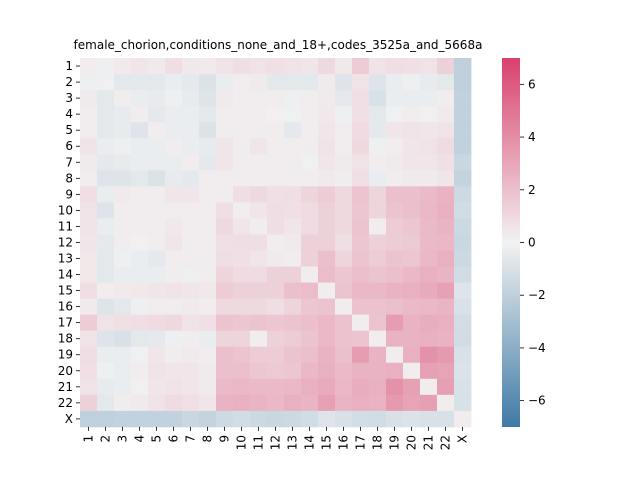 The width and height of the screenshot is (640, 480). I want to click on y-tick-label: 22, so click(65, 403).